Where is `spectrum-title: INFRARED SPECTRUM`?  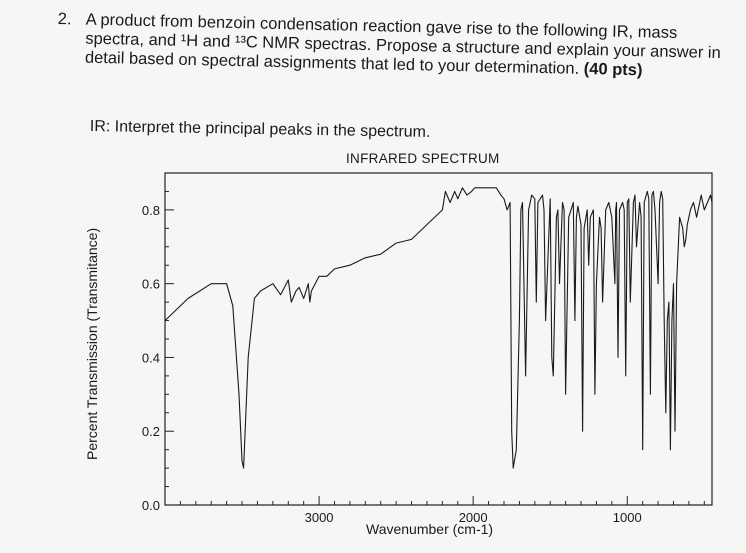
spectrum-title: INFRARED SPECTRUM is located at coordinates (423, 158).